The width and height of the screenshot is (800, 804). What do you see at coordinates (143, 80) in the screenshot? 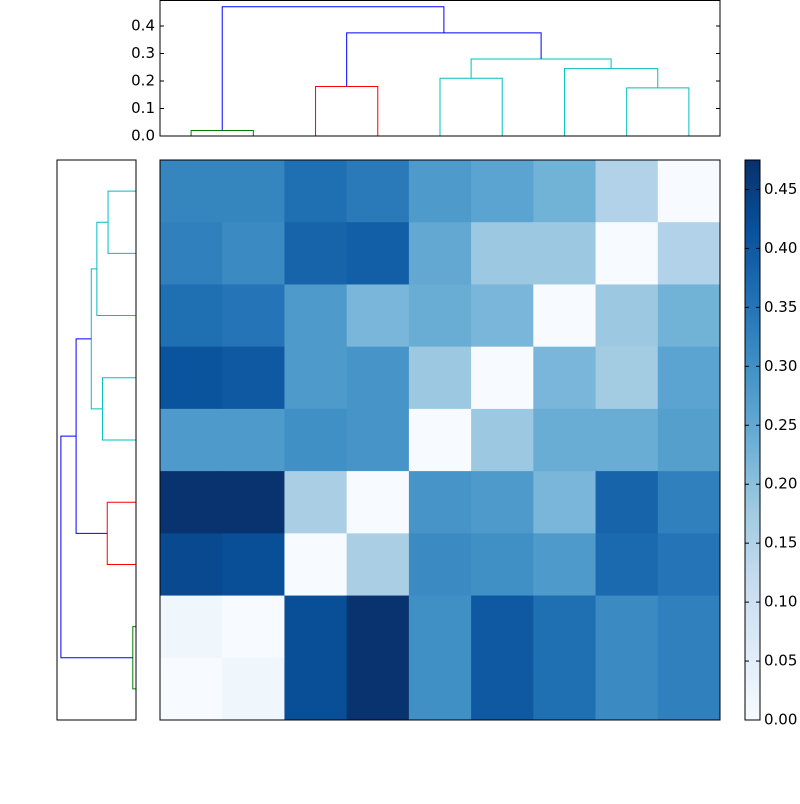
I see `y-tick-label: 0.2` at bounding box center [143, 80].